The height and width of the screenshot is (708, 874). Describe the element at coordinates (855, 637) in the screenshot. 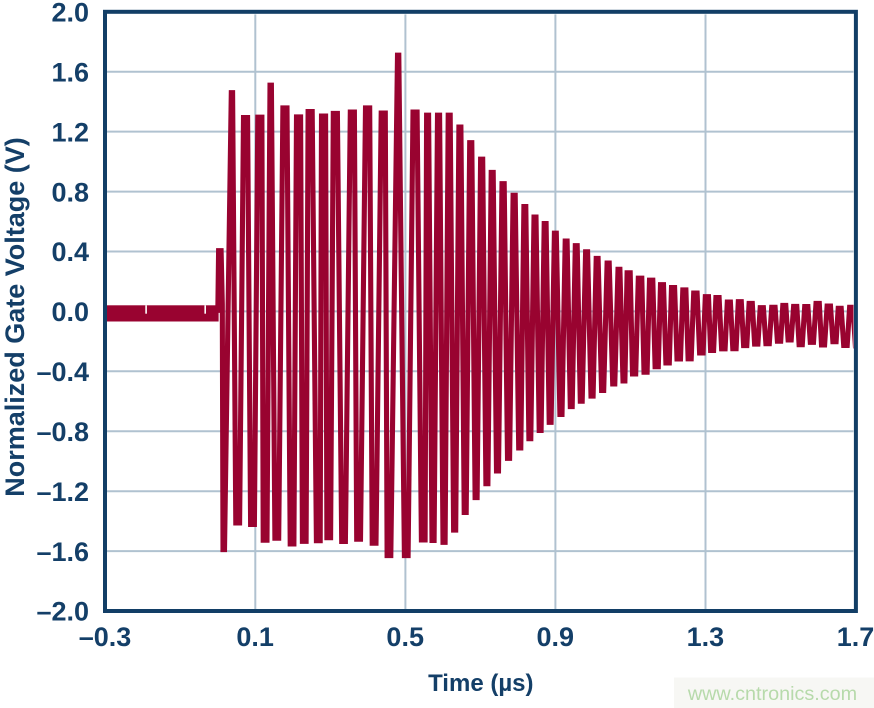

I see `svg-text: 1.7` at that location.